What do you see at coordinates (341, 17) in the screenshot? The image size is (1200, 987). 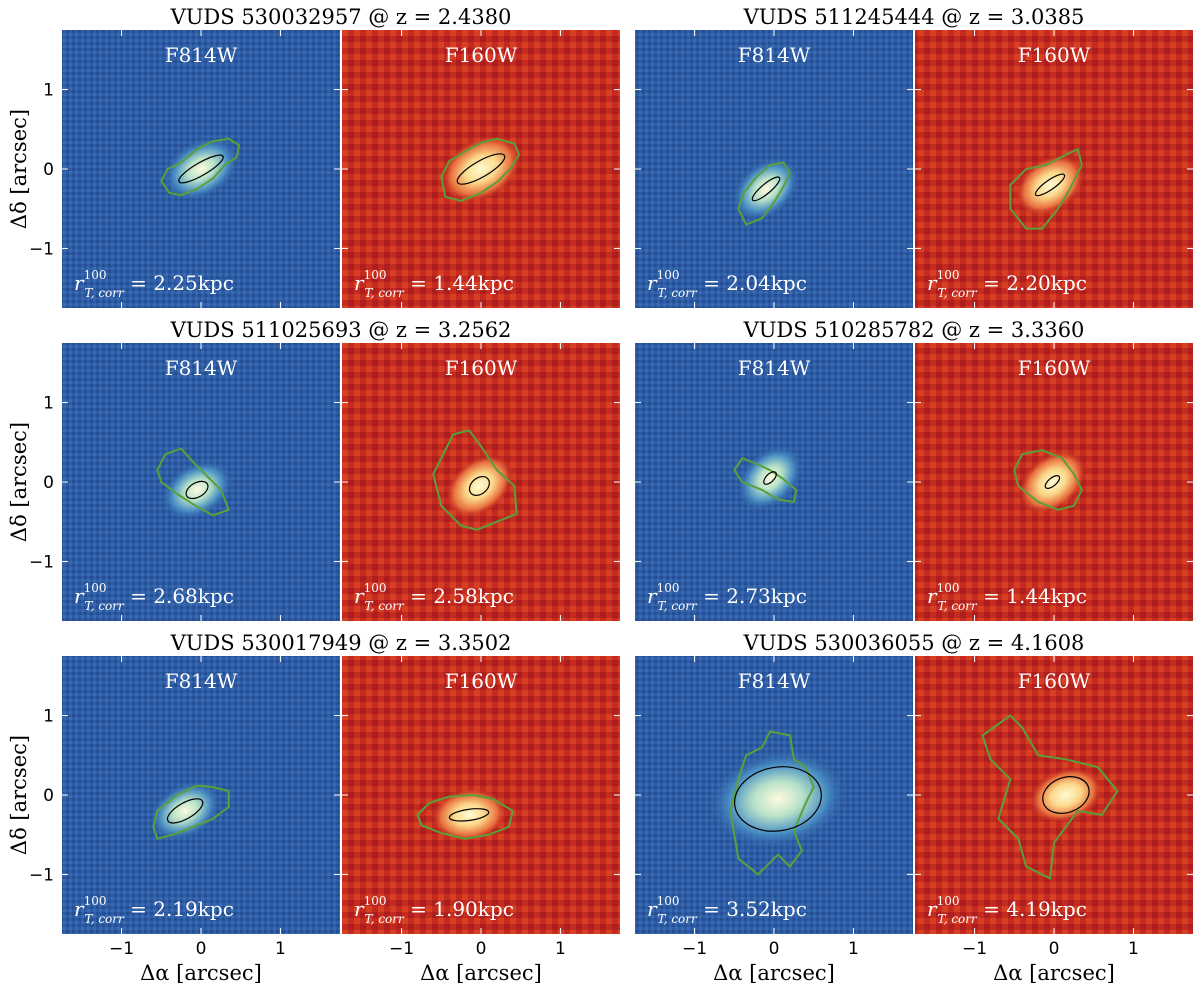 I see `galaxy-panel-title: VUDS 530032957 @ z = 2.4380` at bounding box center [341, 17].